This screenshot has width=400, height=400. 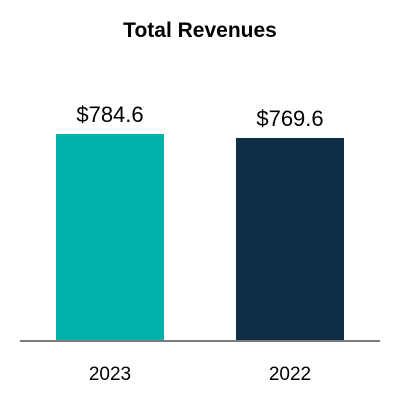 I want to click on x-tick-labels-group: 2023 2022, so click(x=200, y=374).